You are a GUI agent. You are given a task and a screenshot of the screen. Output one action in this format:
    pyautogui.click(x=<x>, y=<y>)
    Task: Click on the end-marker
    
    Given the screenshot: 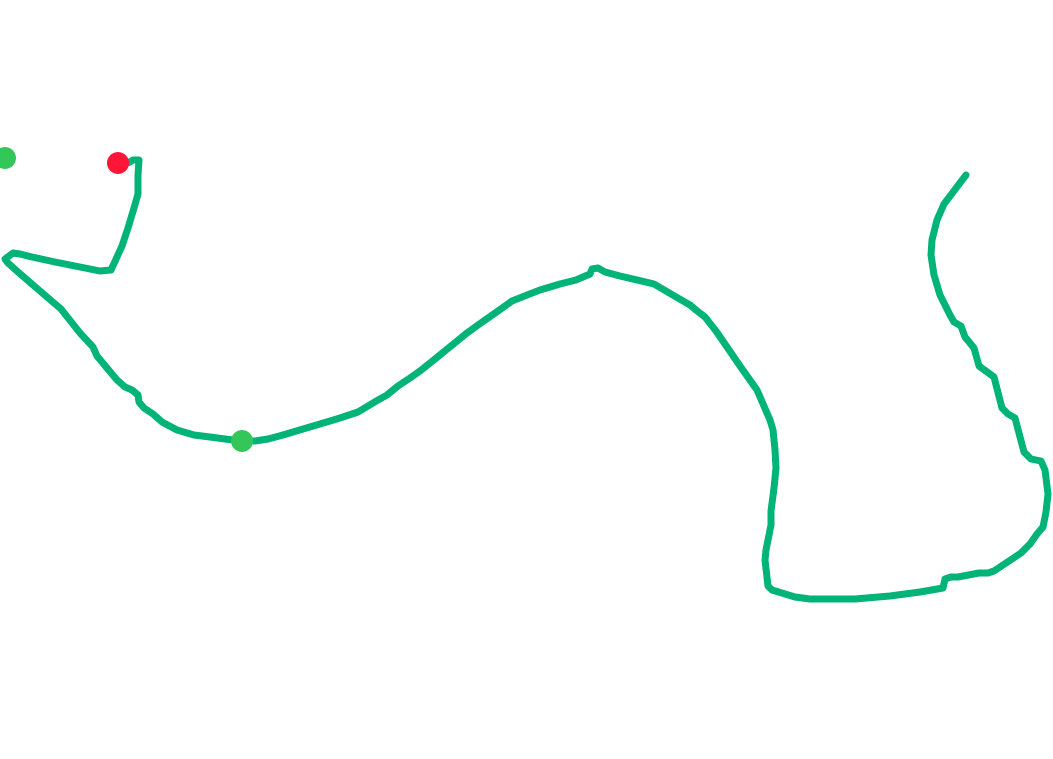 What is the action you would take?
    pyautogui.click(x=118, y=163)
    